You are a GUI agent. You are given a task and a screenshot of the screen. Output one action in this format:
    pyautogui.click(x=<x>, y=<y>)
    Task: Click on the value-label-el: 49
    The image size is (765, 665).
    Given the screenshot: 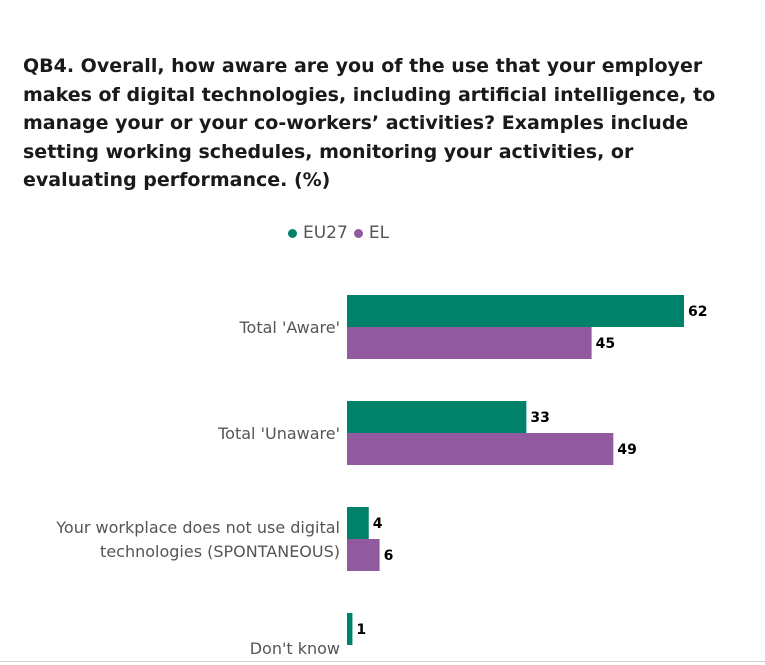 What is the action you would take?
    pyautogui.click(x=626, y=450)
    